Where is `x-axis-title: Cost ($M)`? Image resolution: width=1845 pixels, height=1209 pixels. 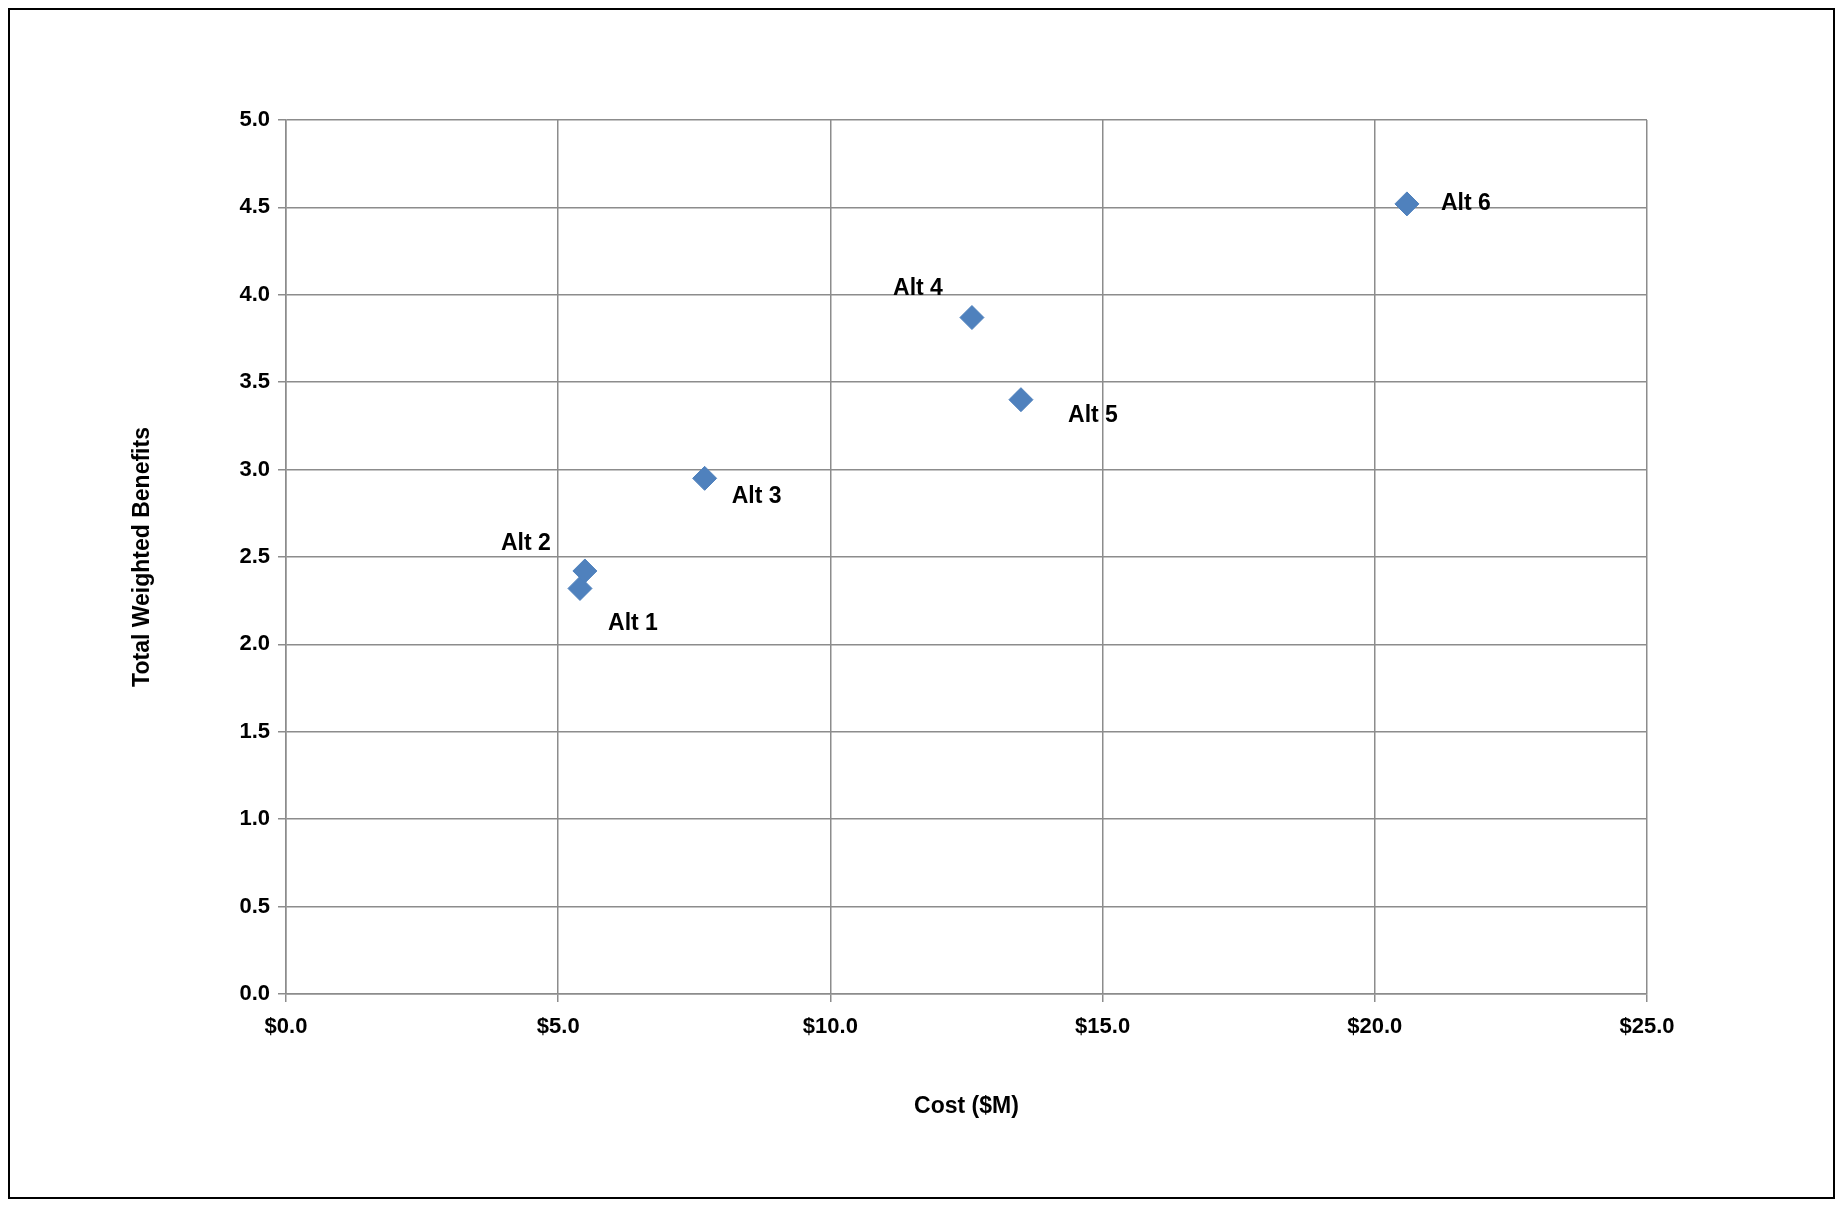 x-axis-title: Cost ($M) is located at coordinates (966, 1104).